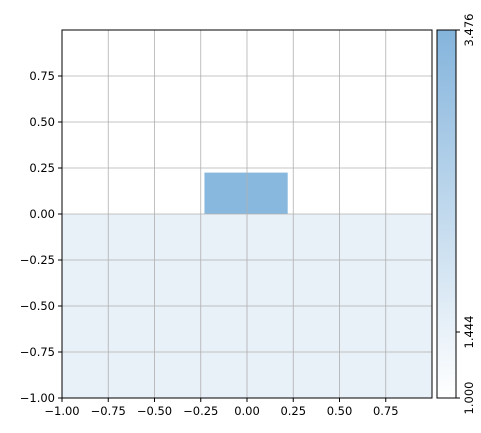  I want to click on colorbar-gradient, so click(446, 214).